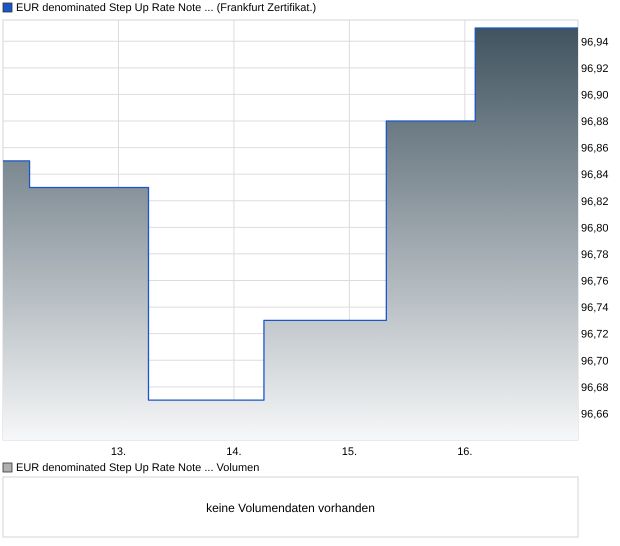 The width and height of the screenshot is (620, 546). I want to click on y-tick-label: 96,80, so click(595, 228).